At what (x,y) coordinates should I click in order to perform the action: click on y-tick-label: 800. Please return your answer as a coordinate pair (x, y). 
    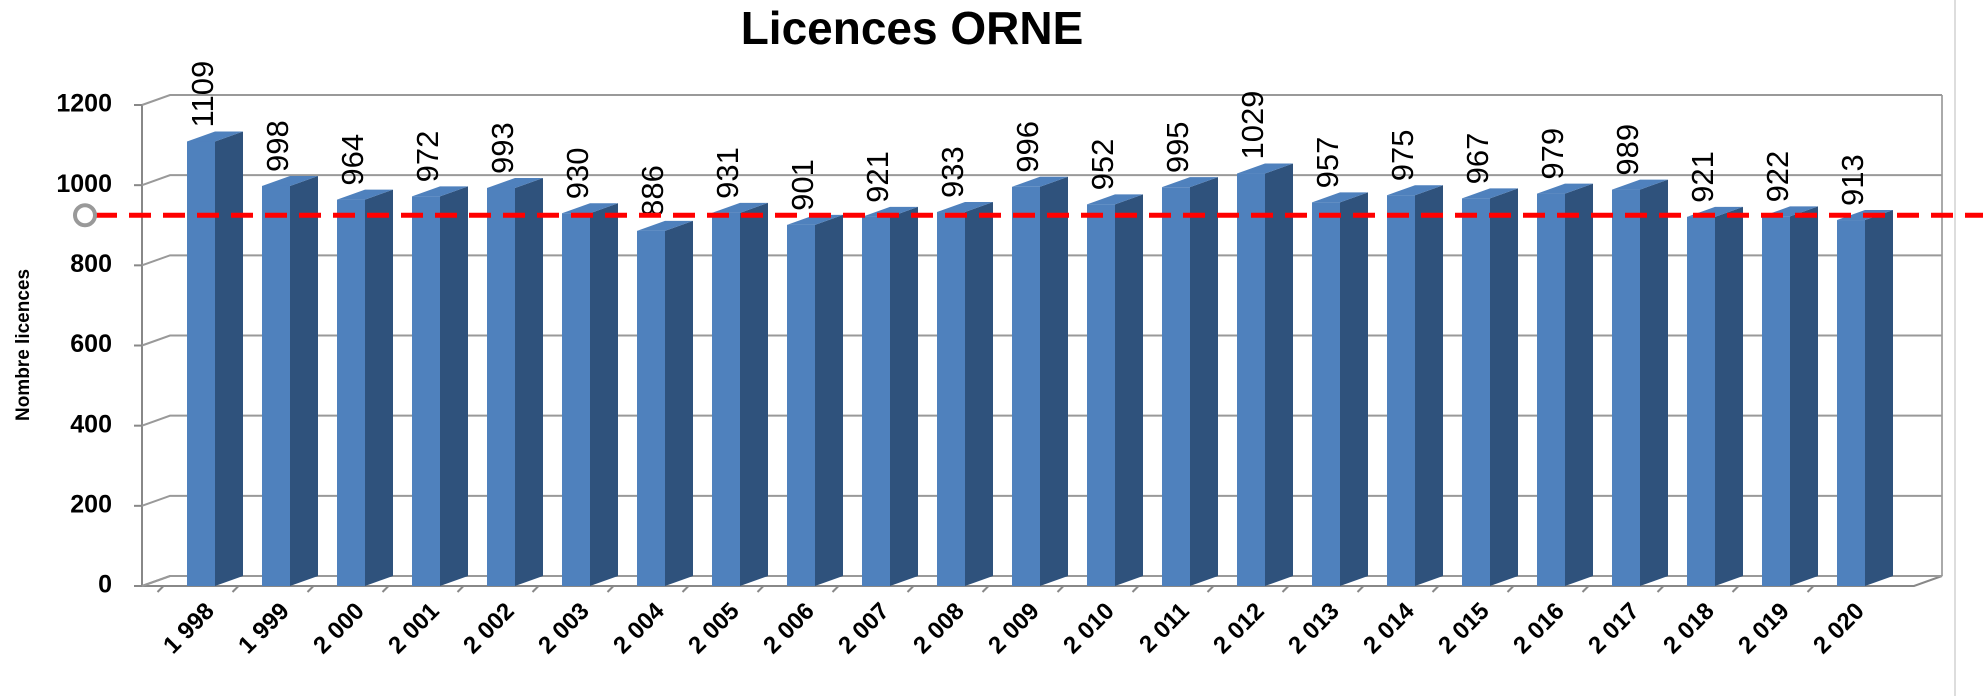
    Looking at the image, I should click on (91, 264).